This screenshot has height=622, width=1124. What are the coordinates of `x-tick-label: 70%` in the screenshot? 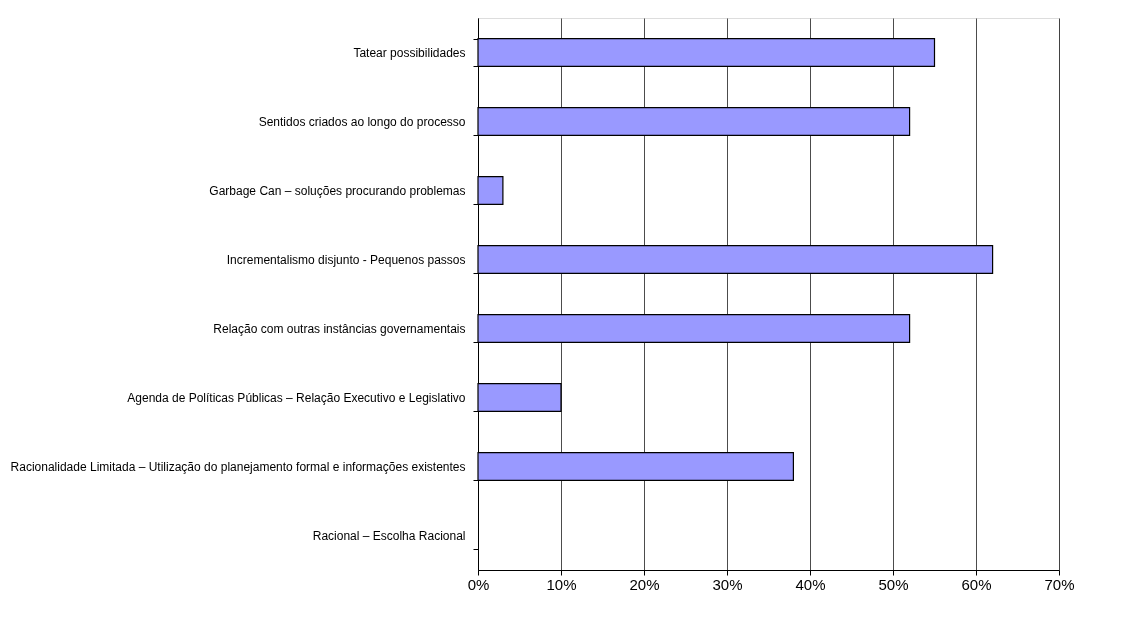 It's located at (1059, 584).